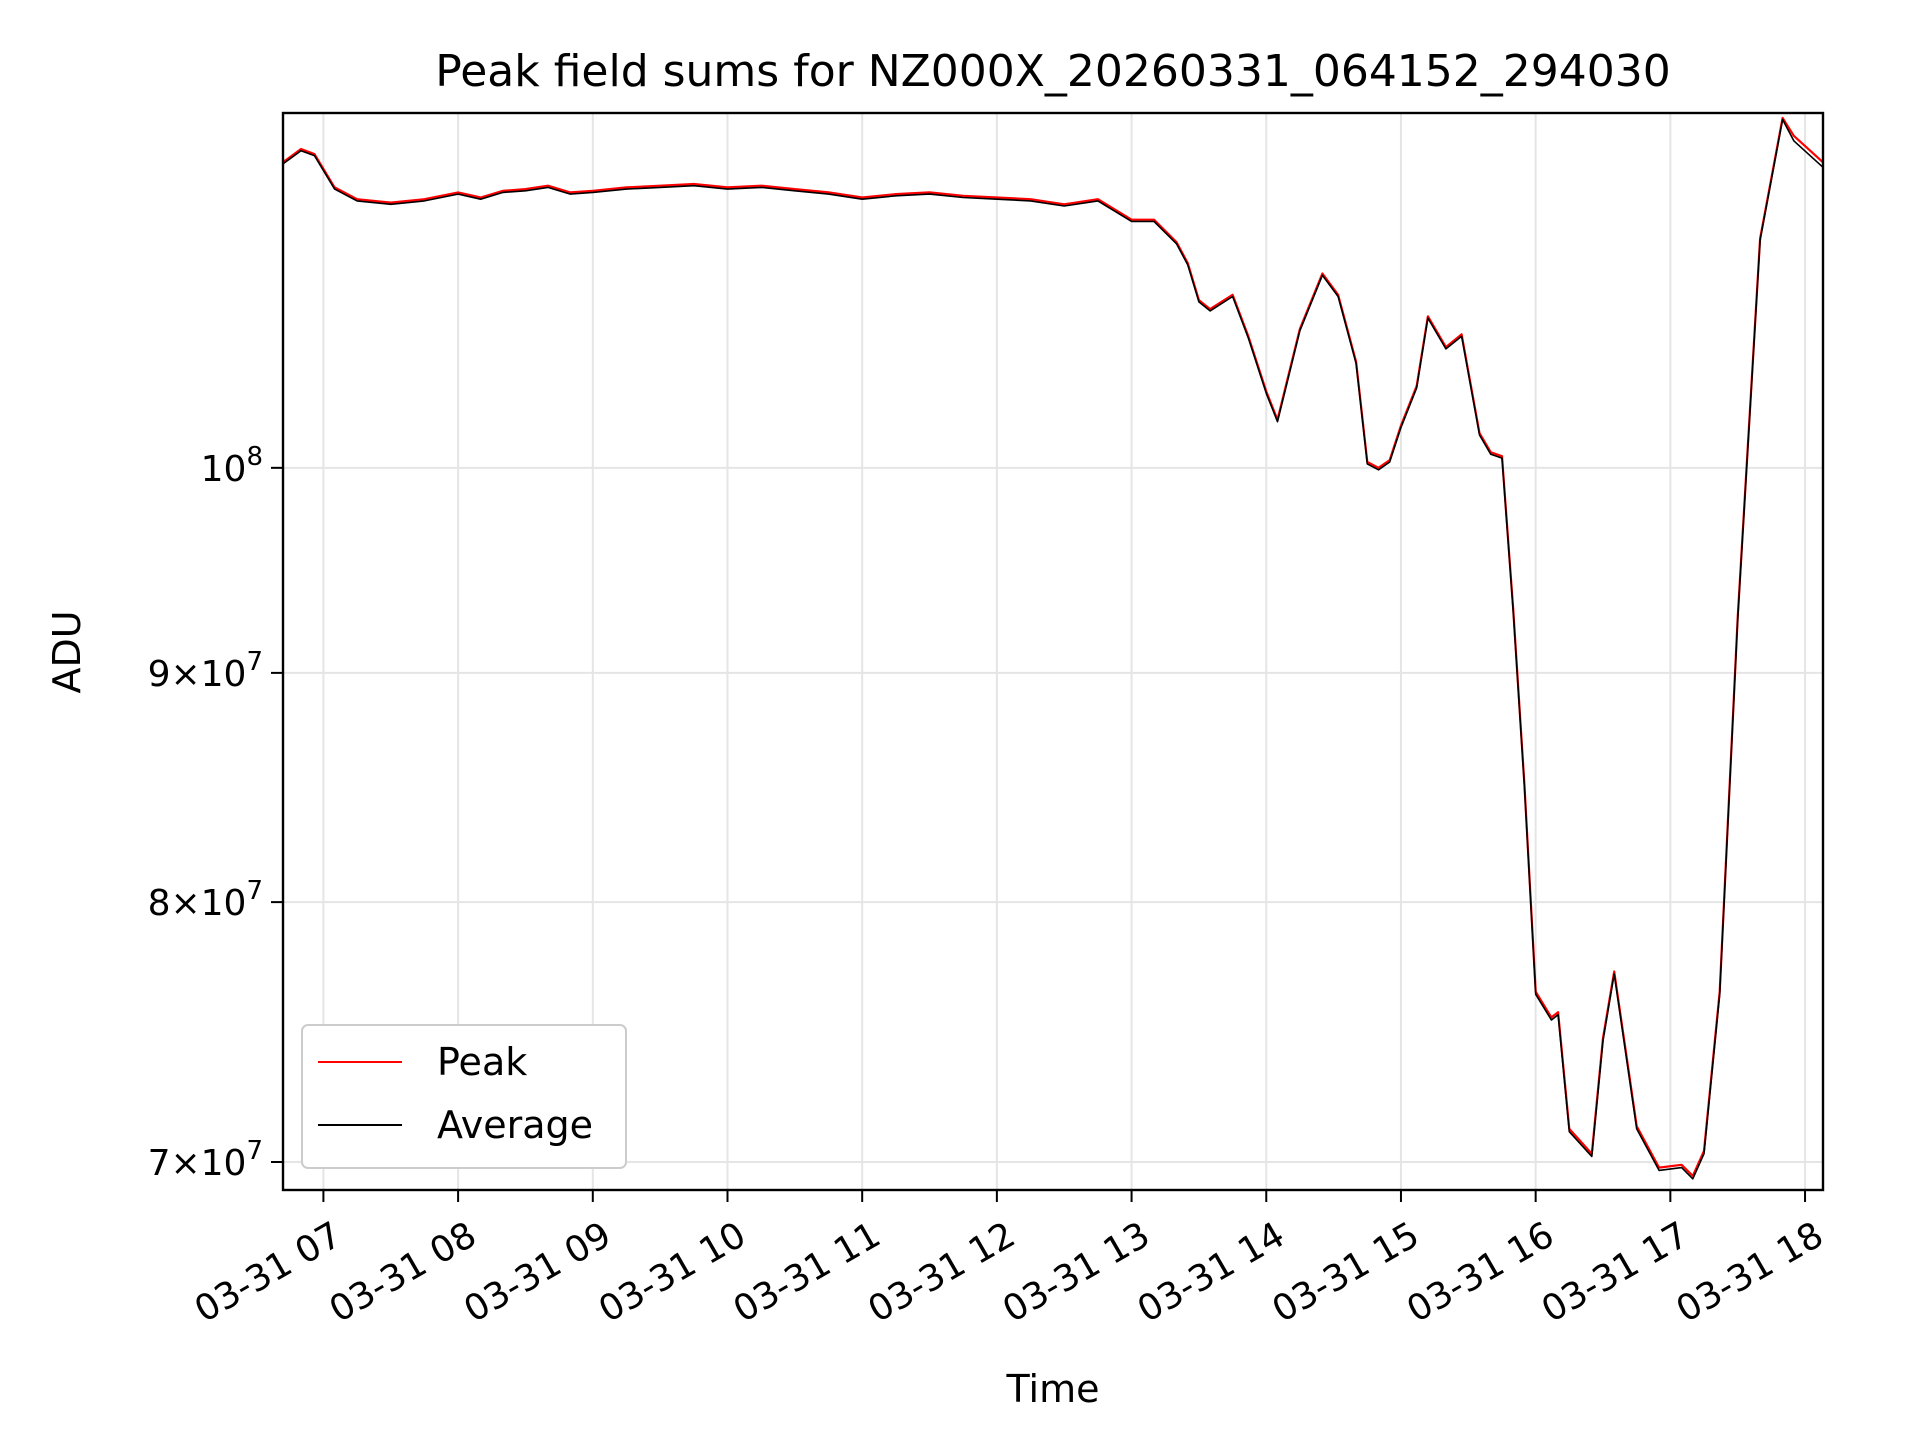 This screenshot has width=1920, height=1440. I want to click on y-tick-exponent: 8, so click(254, 457).